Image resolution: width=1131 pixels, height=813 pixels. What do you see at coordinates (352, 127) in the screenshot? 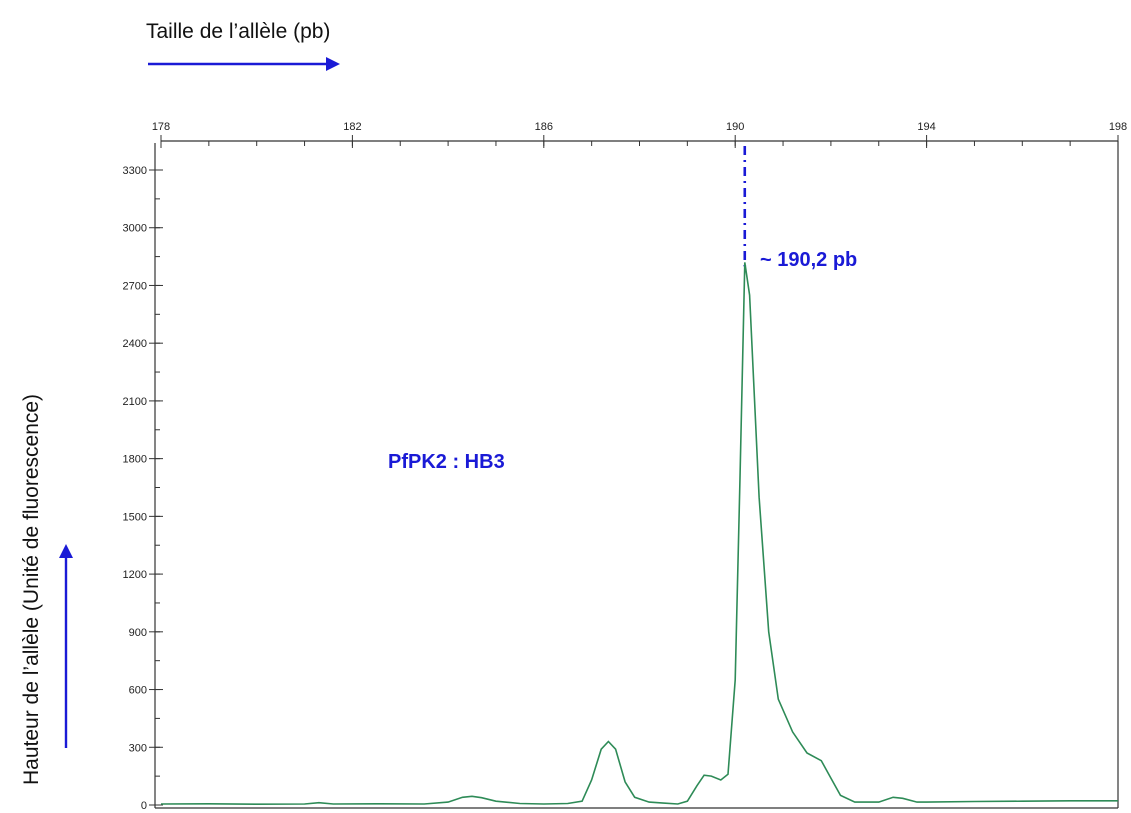
I see `x-tick-label: 182` at bounding box center [352, 127].